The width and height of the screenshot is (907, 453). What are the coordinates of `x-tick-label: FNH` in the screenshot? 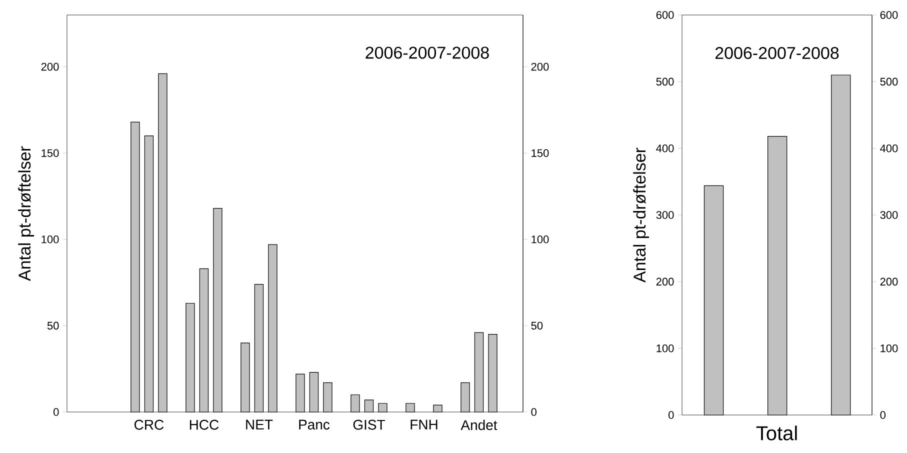 It's located at (424, 425).